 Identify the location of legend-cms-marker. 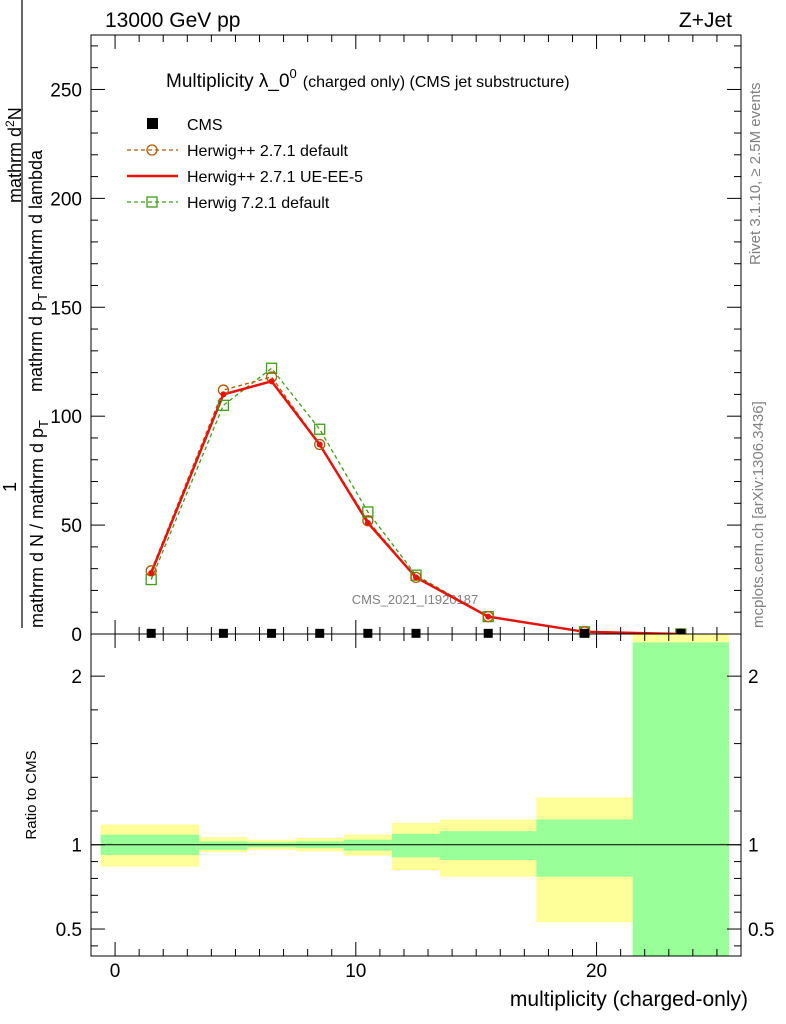
(152, 123).